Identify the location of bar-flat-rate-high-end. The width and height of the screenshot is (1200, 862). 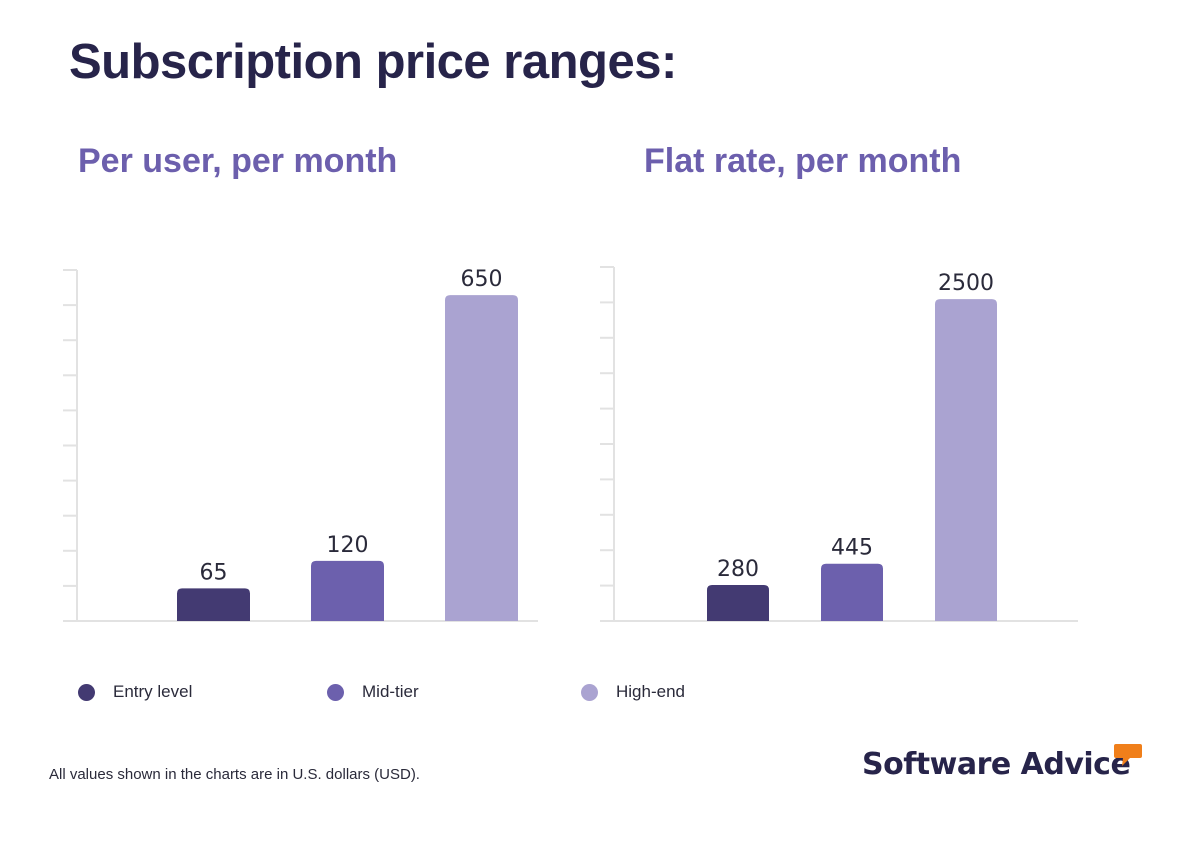
(966, 460).